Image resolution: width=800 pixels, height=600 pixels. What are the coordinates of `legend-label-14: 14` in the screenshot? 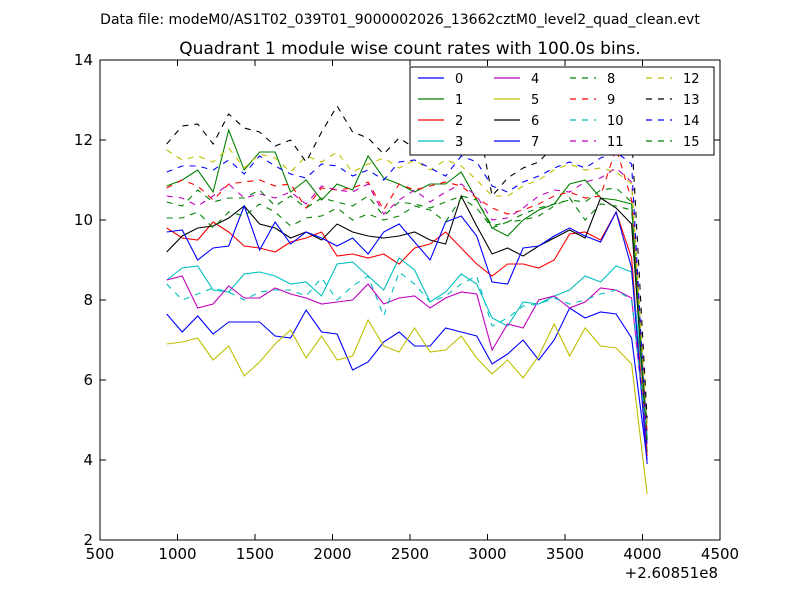 It's located at (691, 121).